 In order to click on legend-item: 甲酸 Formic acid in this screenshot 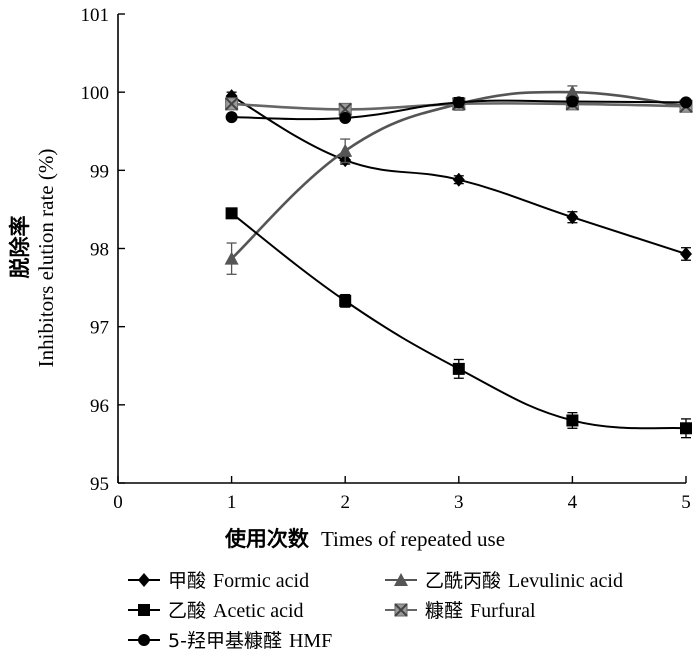, I will do `click(218, 581)`.